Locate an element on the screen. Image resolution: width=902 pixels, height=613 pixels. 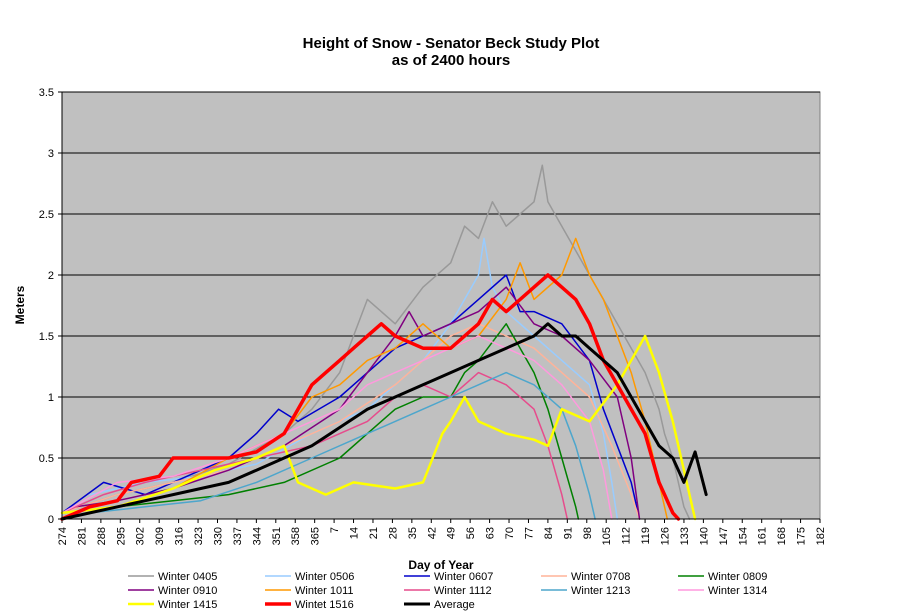
x-tick-label-36: 161 is located at coordinates (763, 536).